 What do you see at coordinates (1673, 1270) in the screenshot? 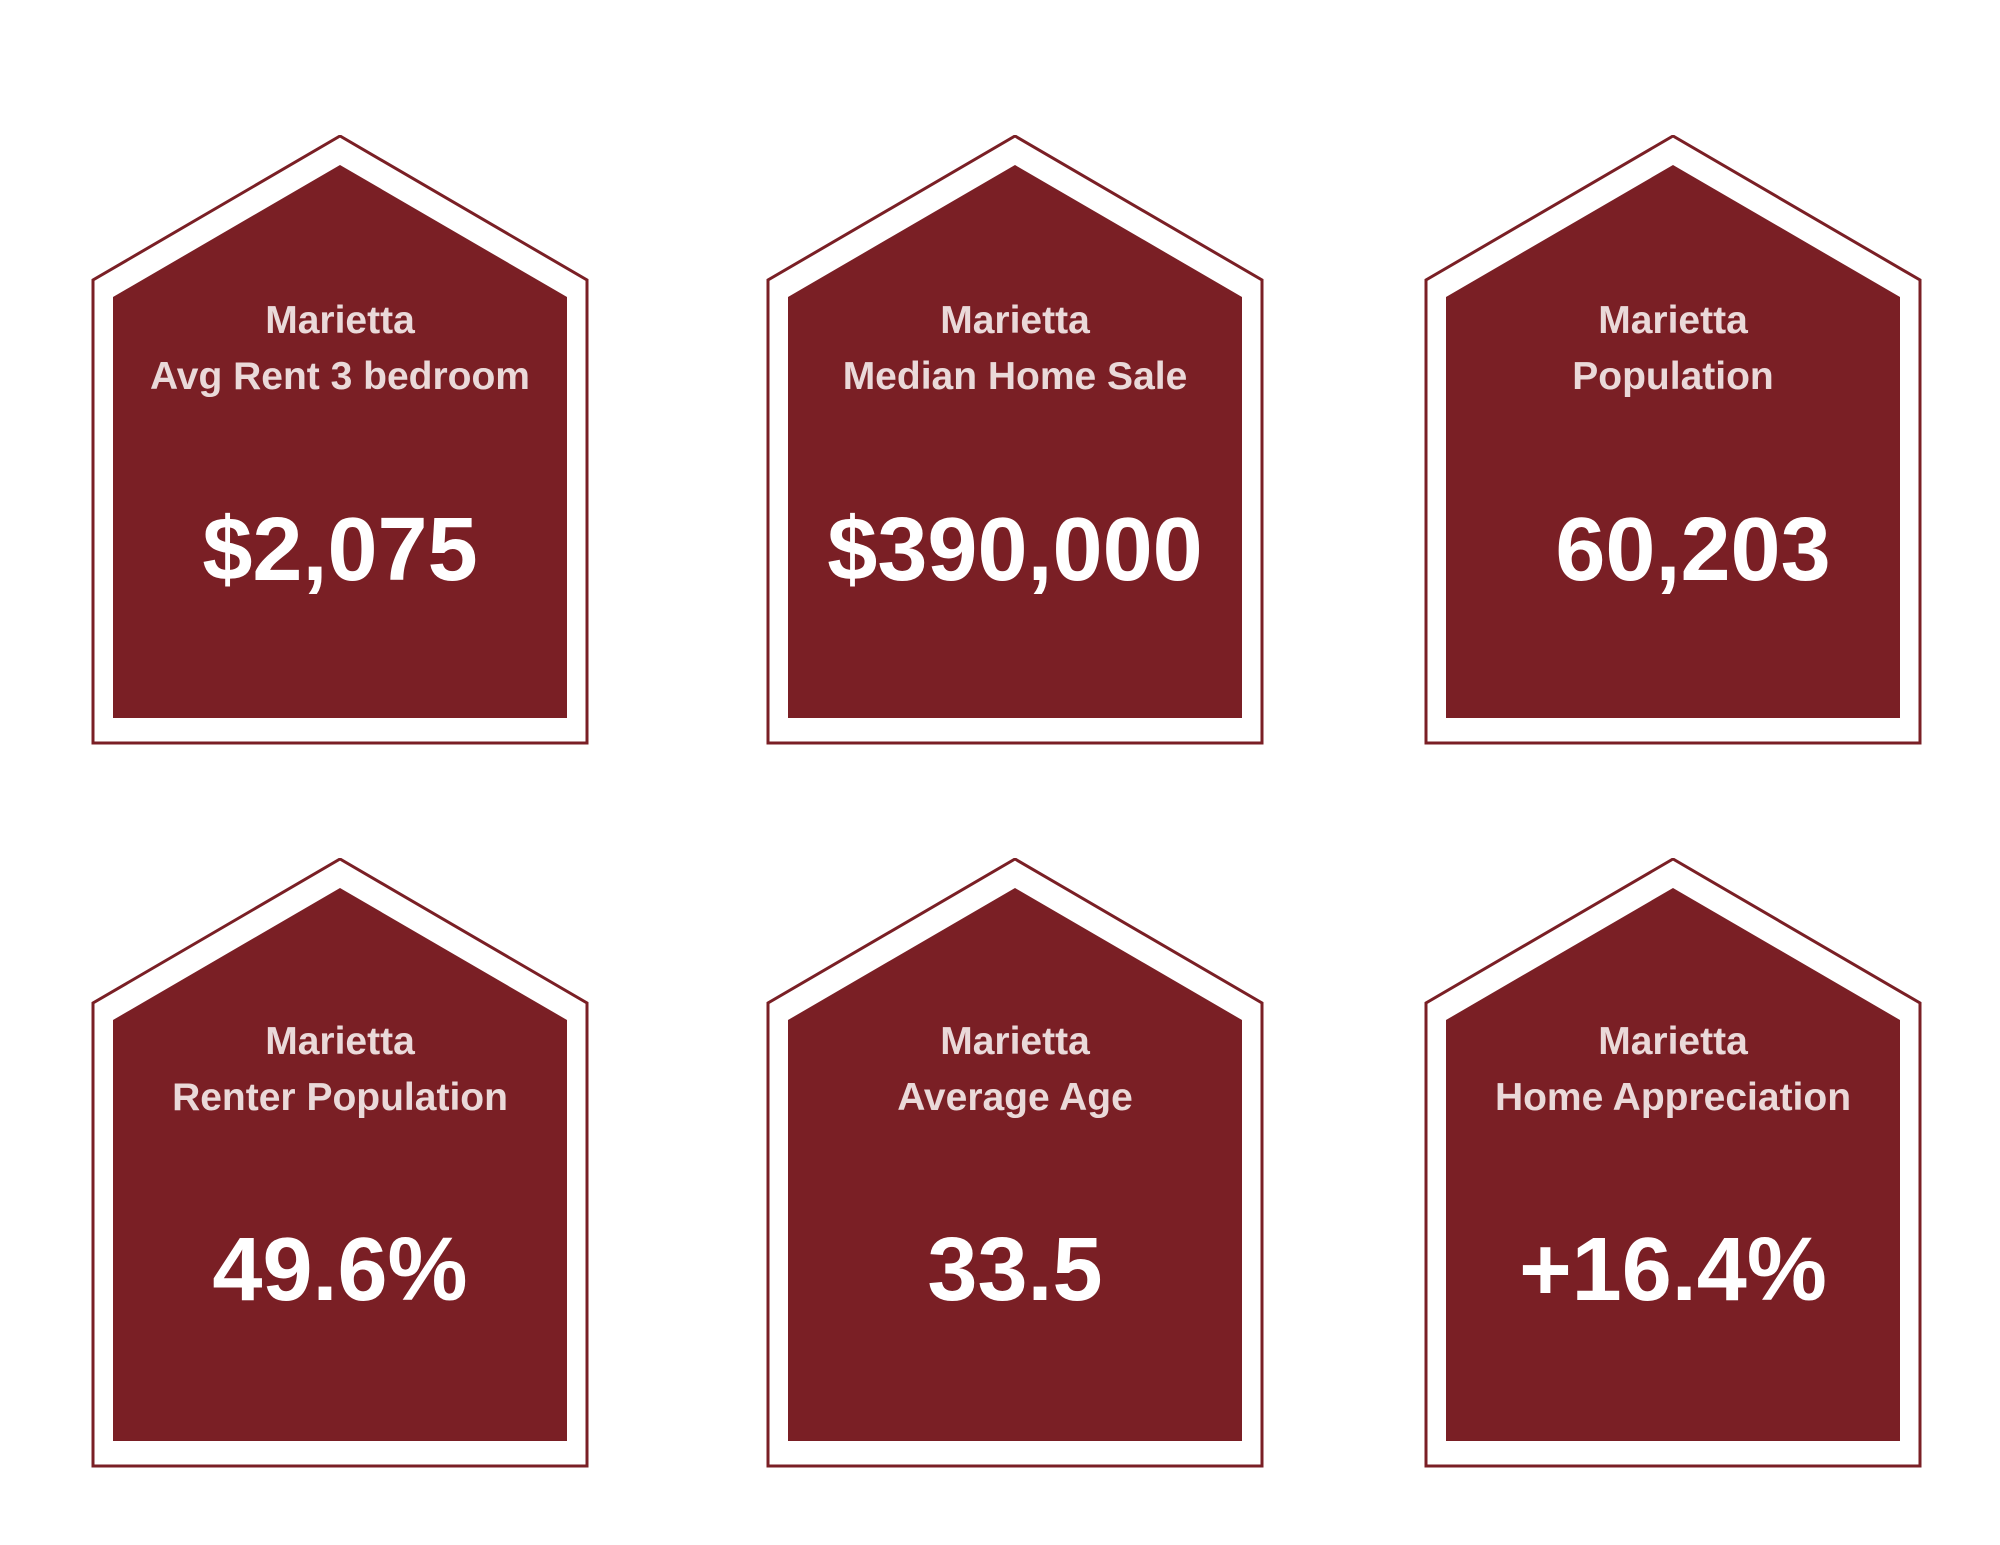
I see `stat-value: +16.4%` at bounding box center [1673, 1270].